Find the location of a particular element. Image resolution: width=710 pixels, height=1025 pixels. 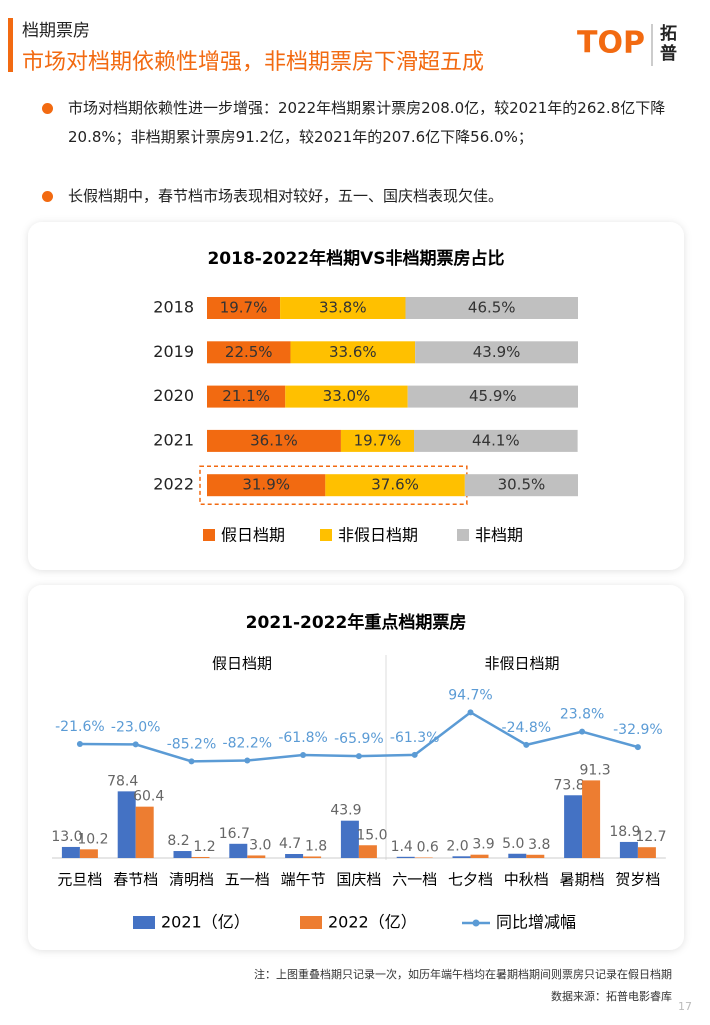

data-label: 33.6% is located at coordinates (353, 352).